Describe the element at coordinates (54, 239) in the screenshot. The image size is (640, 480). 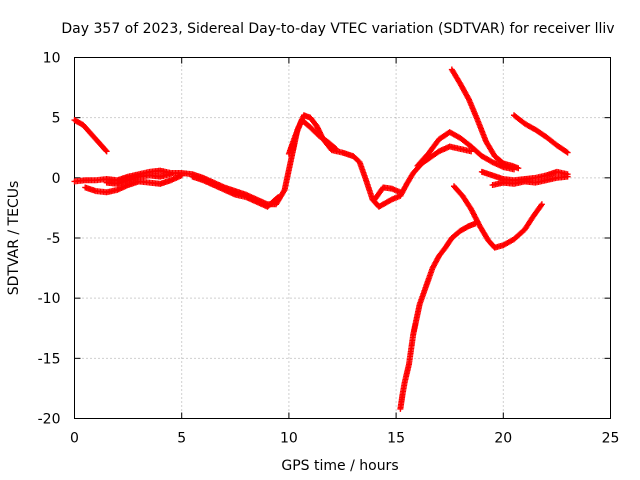
I see `y-tick-label: -5` at that location.